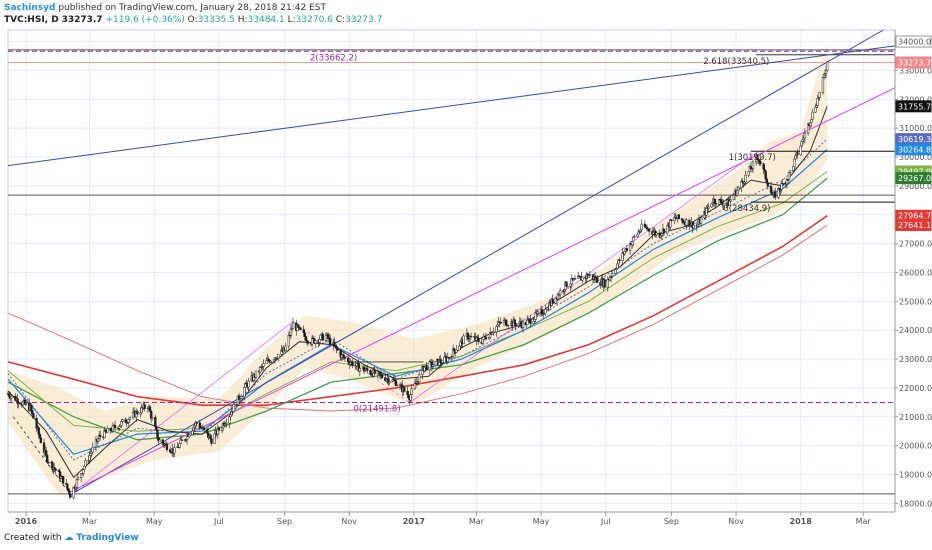 The width and height of the screenshot is (932, 550). I want to click on y-tick-label: 18000.0, so click(915, 503).